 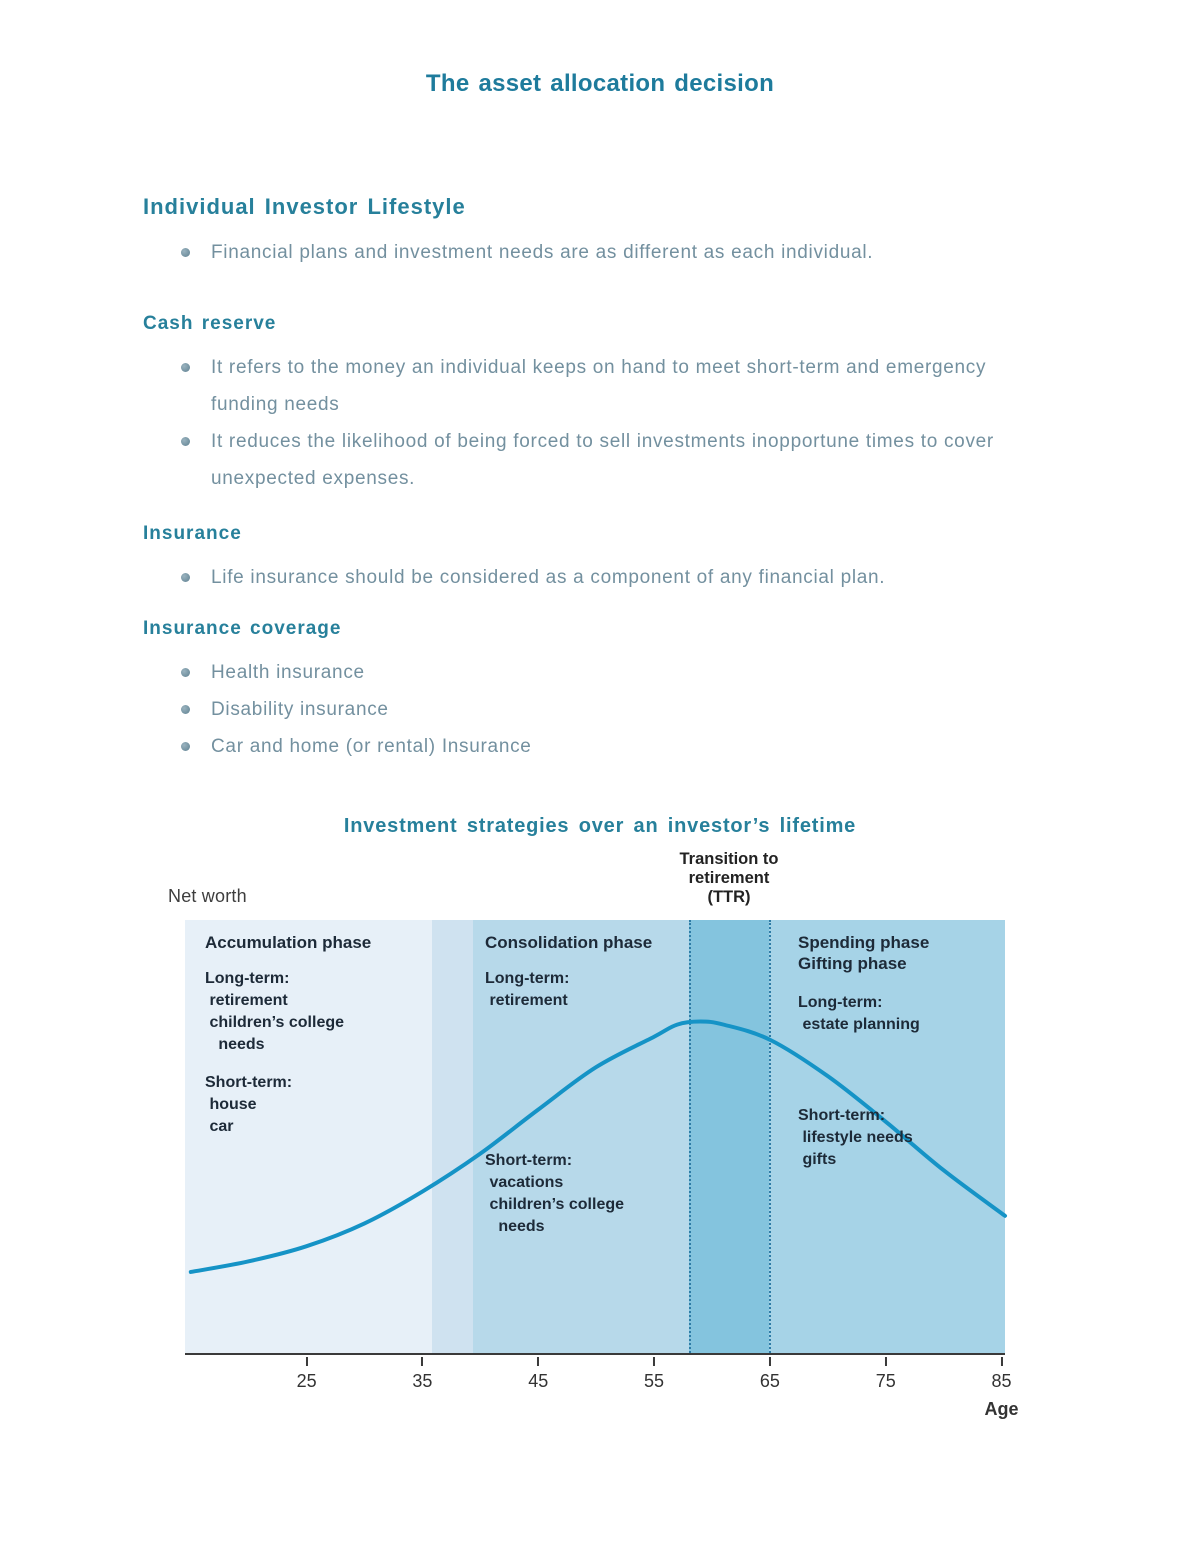 What do you see at coordinates (249, 1104) in the screenshot?
I see `accumulation-short-term-text: Short-term: house car` at bounding box center [249, 1104].